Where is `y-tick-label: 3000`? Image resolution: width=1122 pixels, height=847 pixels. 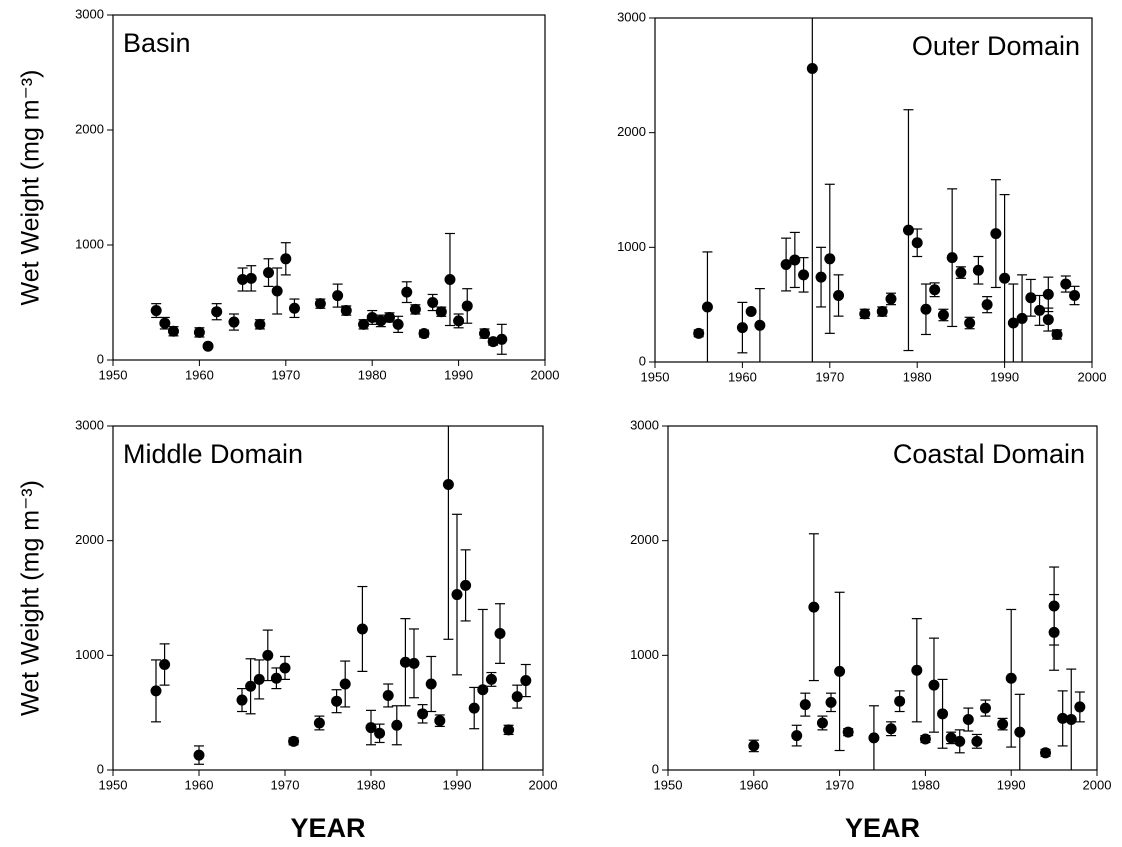
y-tick-label: 3000 is located at coordinates (89, 13).